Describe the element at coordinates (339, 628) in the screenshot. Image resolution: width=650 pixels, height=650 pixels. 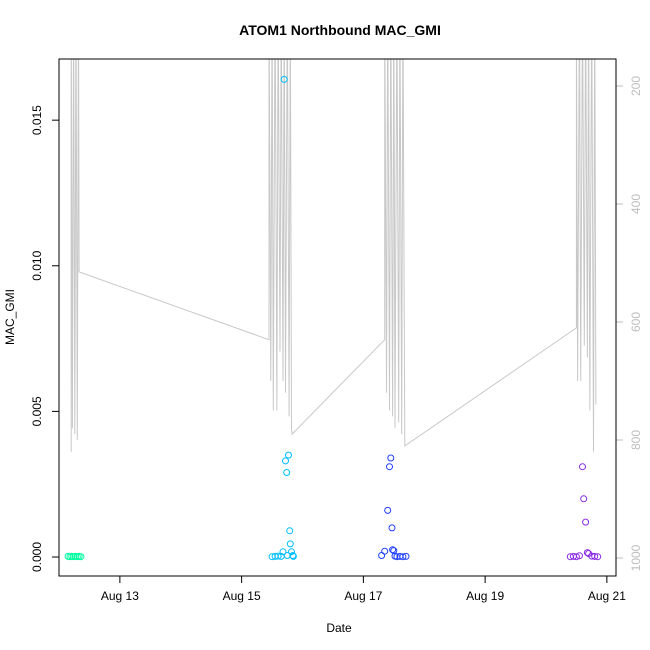
I see `x-axis-label: Date` at that location.